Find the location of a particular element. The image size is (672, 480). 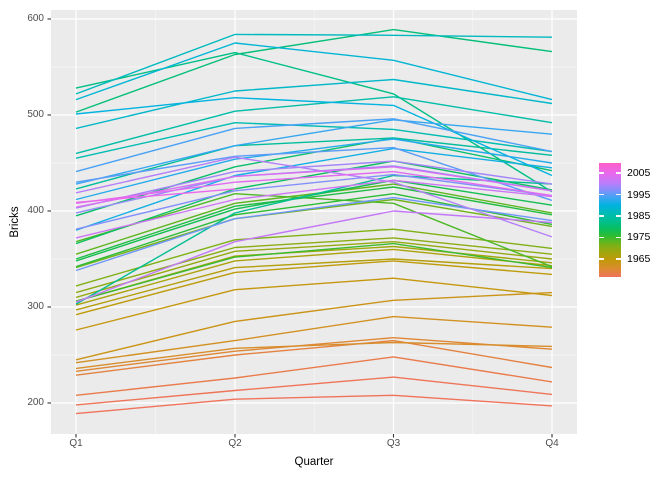

series-line-1992 is located at coordinates (314, 169).